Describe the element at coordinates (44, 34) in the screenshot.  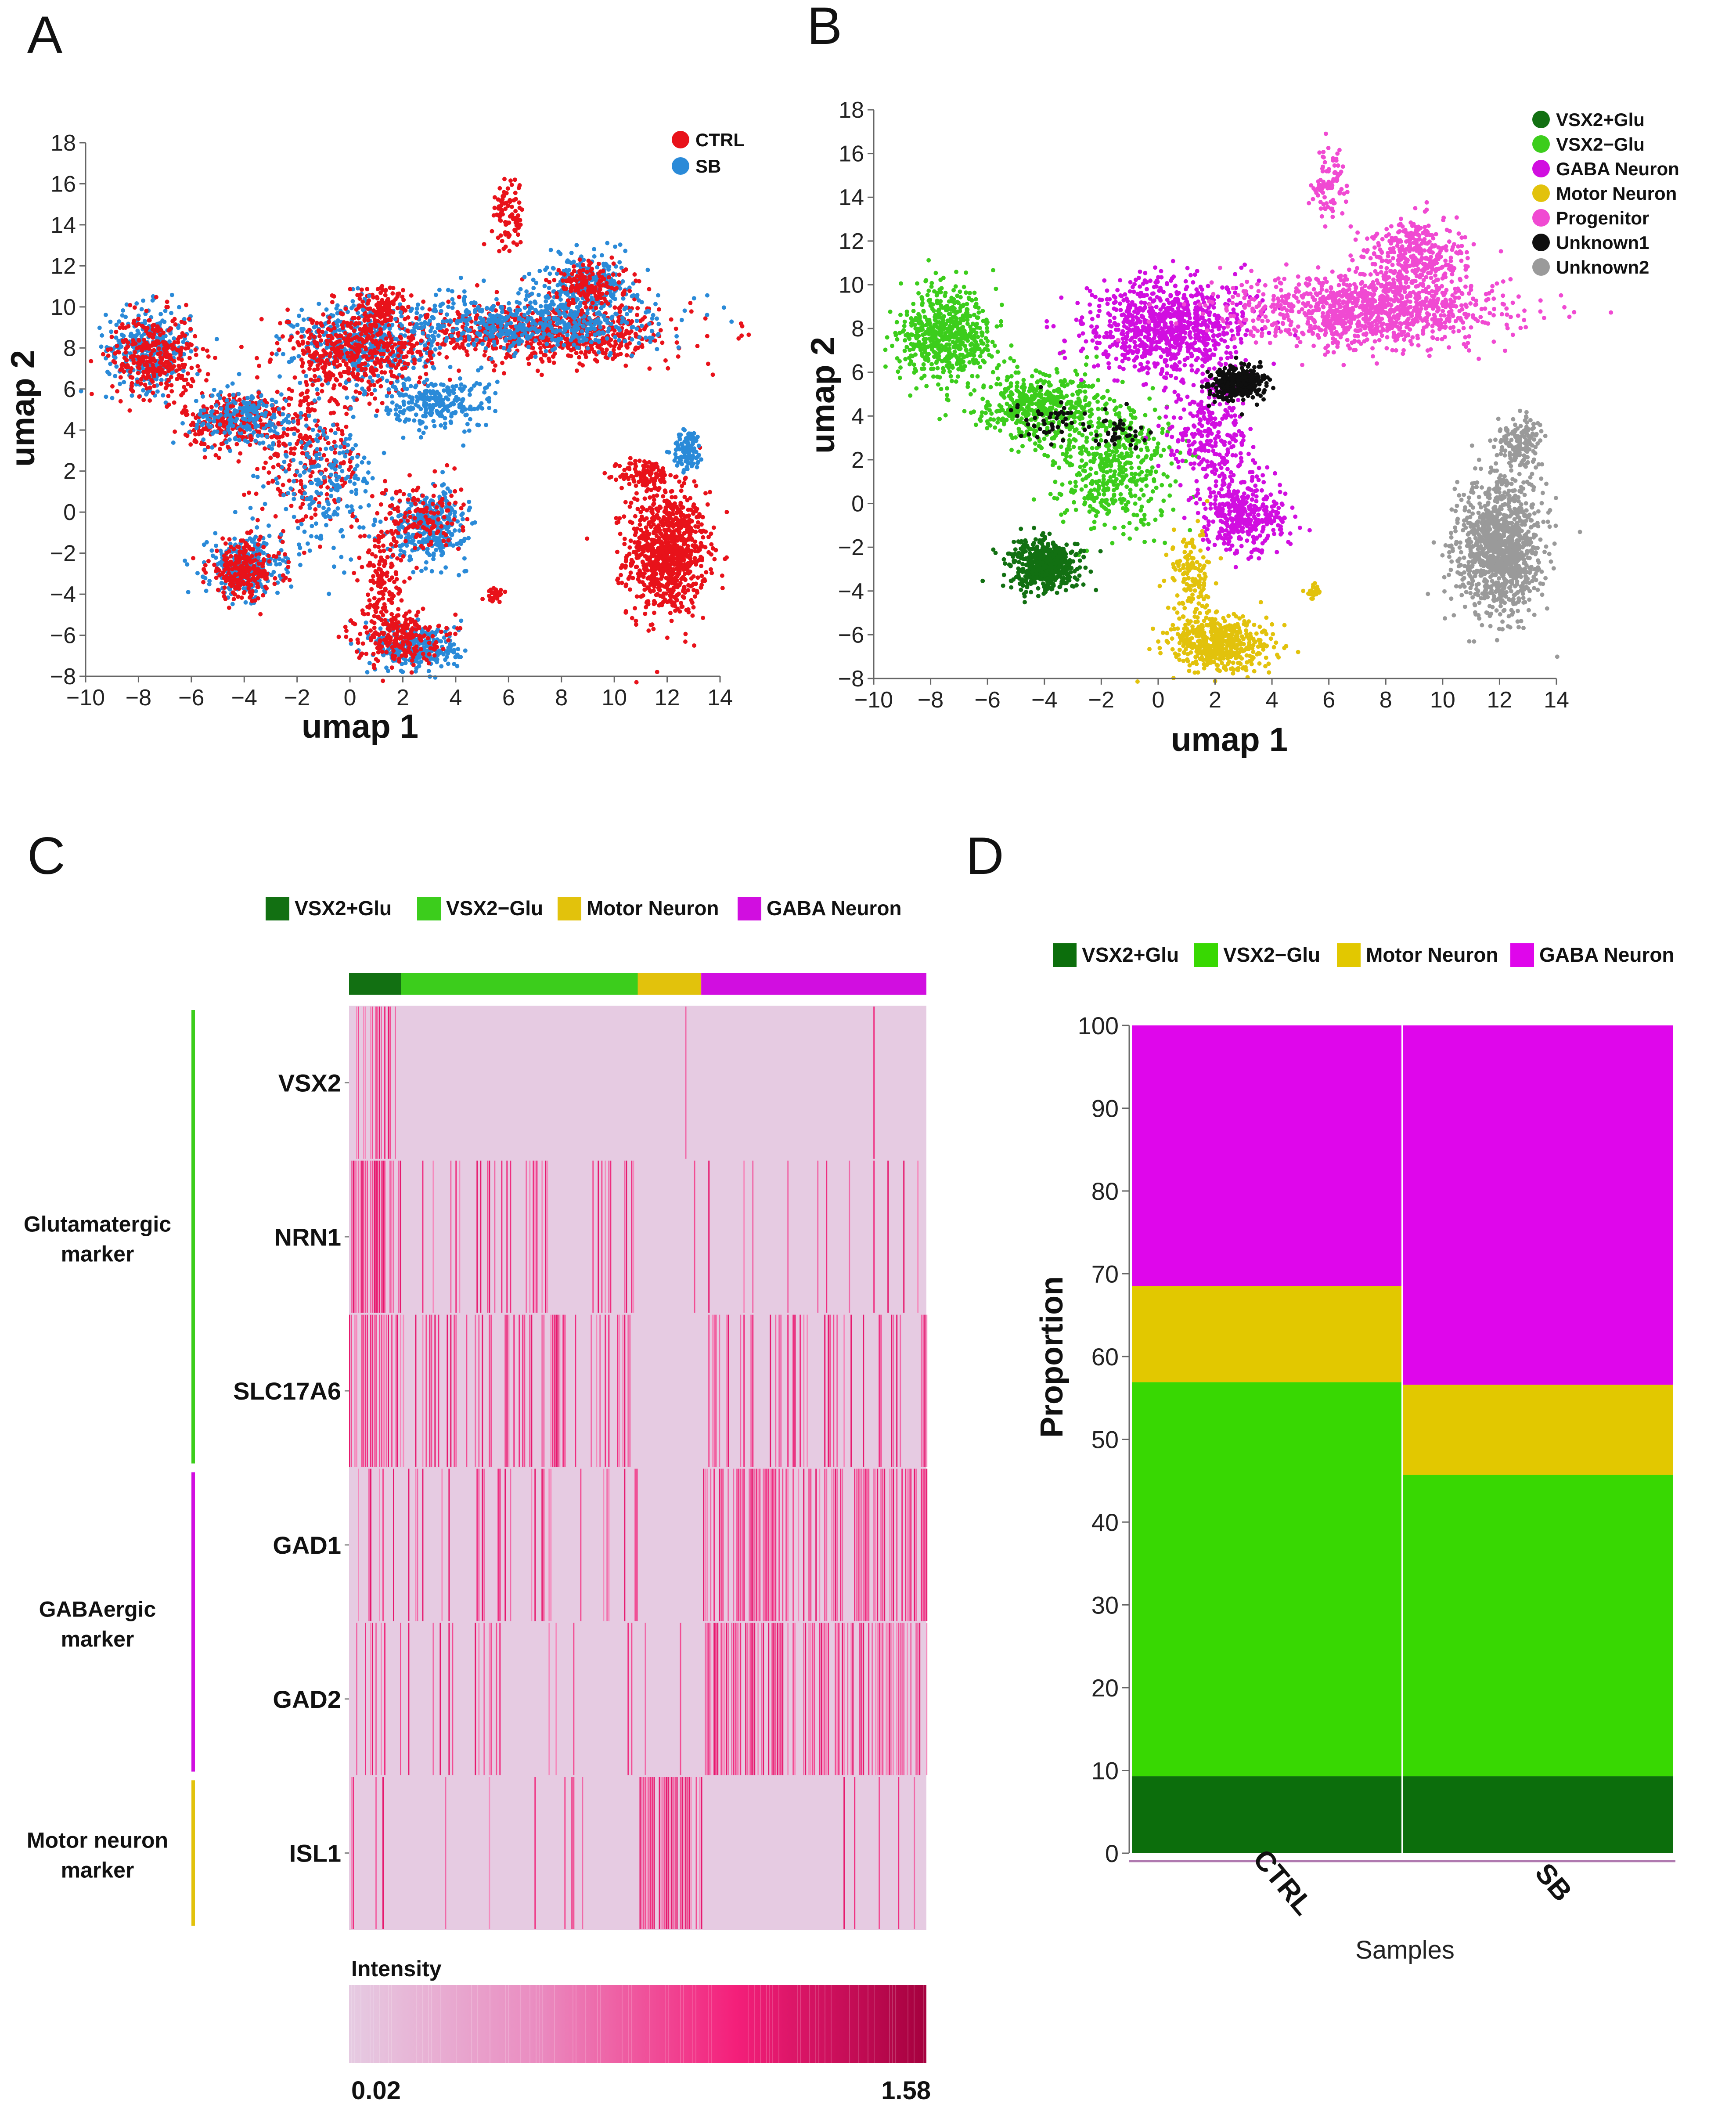
I see `panel-label-a: A` at that location.